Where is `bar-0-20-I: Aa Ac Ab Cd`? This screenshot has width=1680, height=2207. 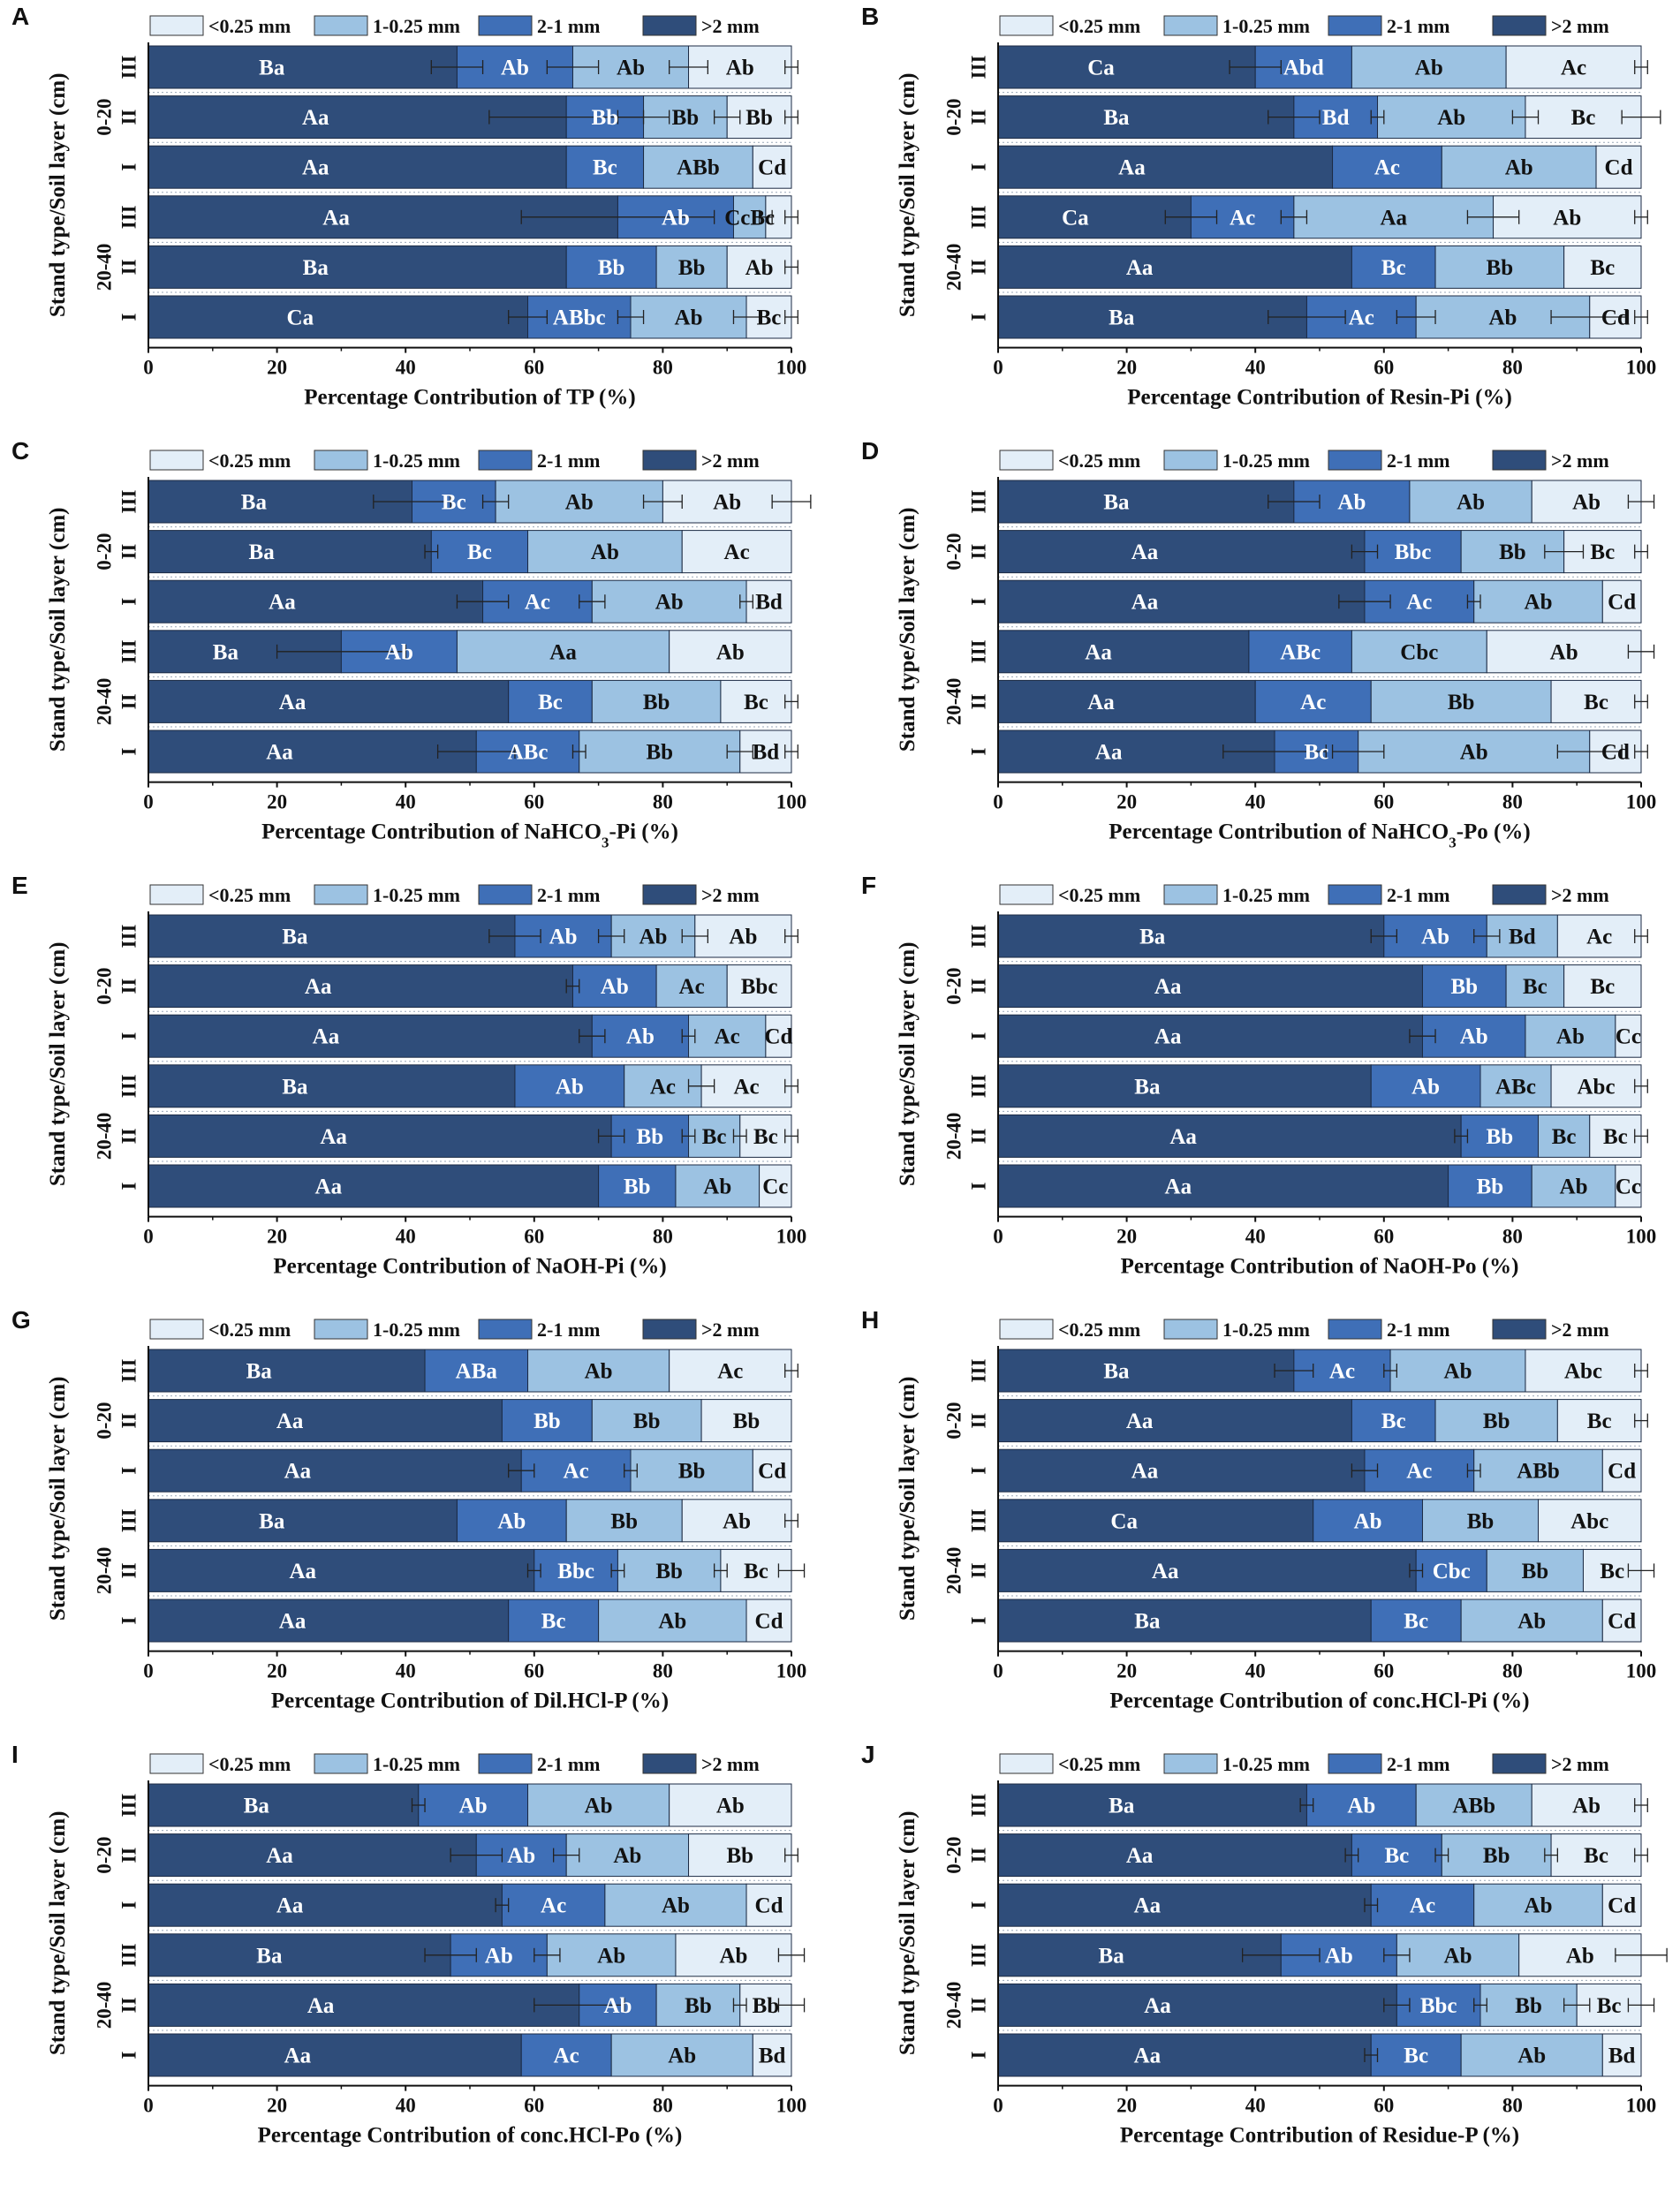
bar-0-20-I: Aa Ac Ab Cd is located at coordinates (470, 1905).